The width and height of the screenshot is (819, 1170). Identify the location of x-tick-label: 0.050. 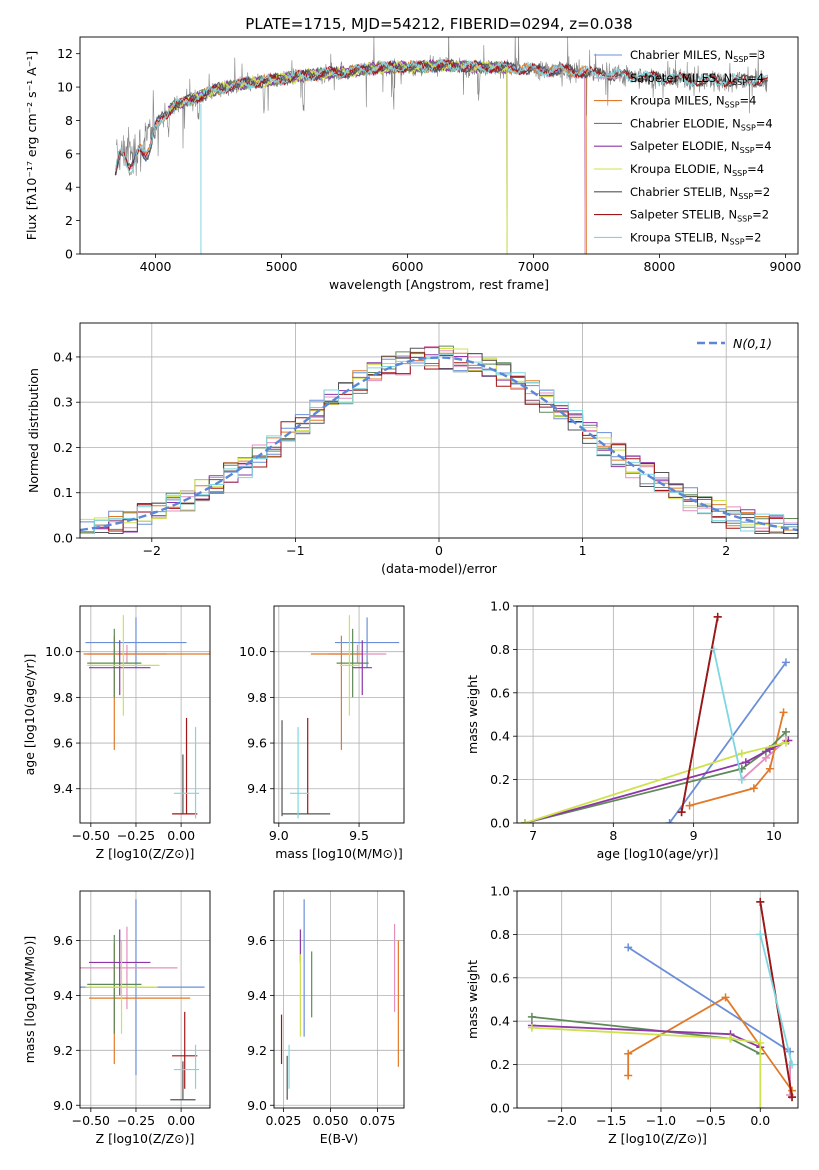
(331, 1120).